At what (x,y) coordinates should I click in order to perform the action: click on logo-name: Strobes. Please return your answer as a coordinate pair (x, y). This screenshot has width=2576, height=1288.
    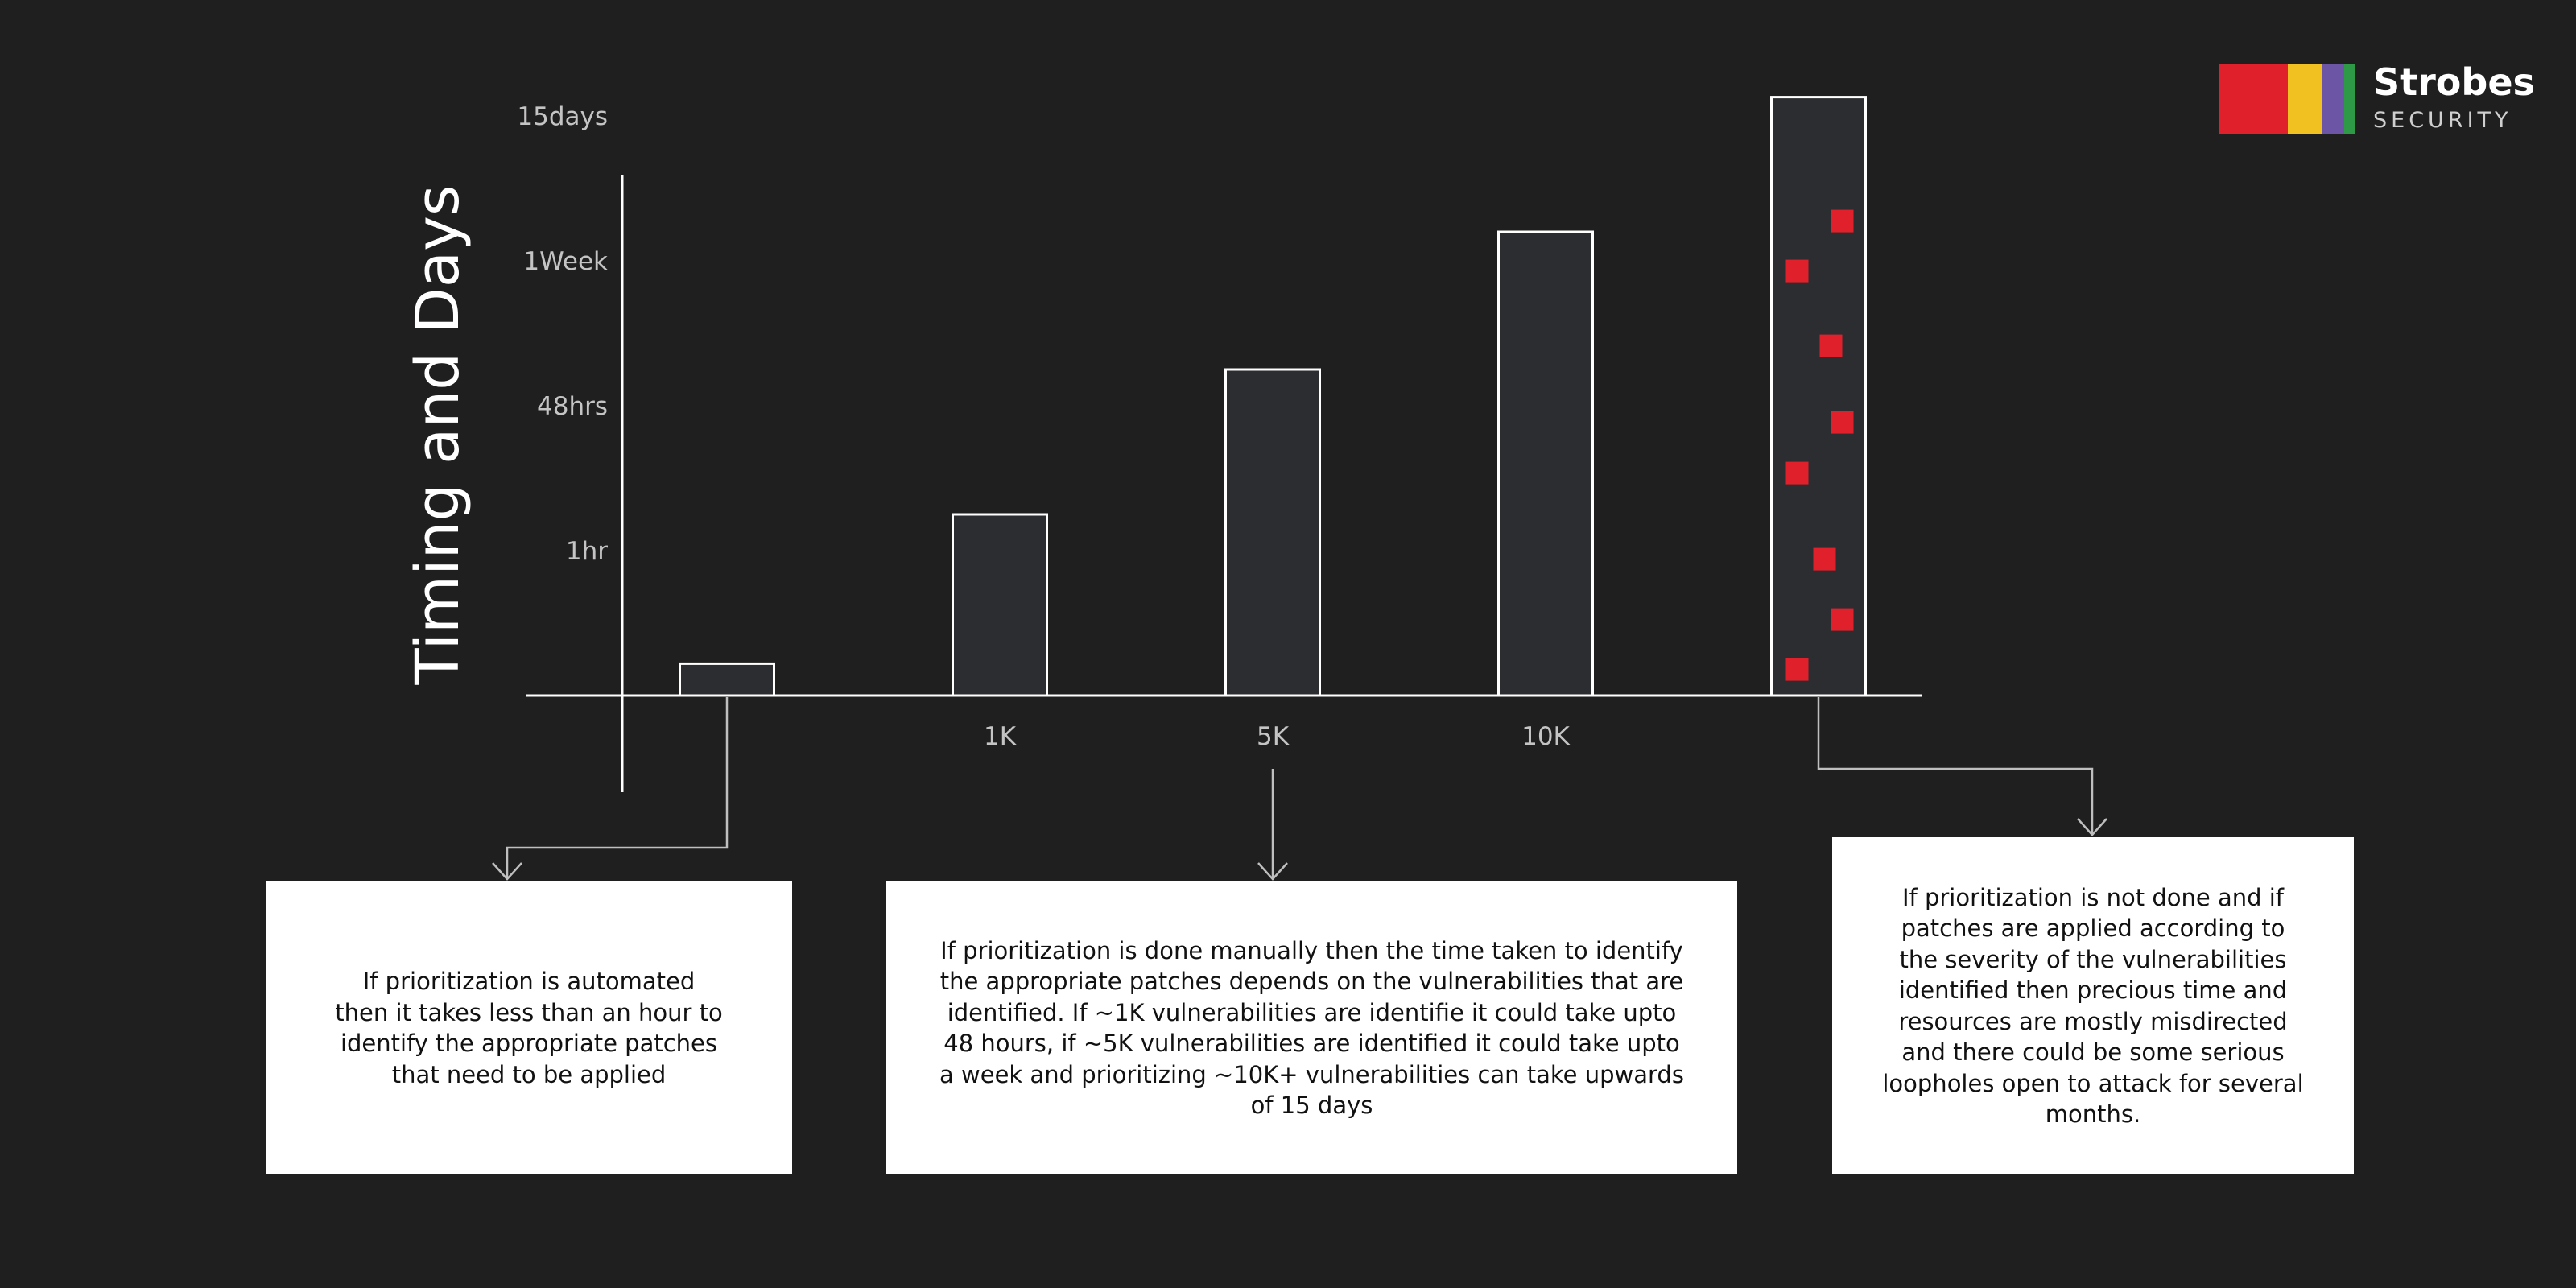
    Looking at the image, I should click on (2454, 82).